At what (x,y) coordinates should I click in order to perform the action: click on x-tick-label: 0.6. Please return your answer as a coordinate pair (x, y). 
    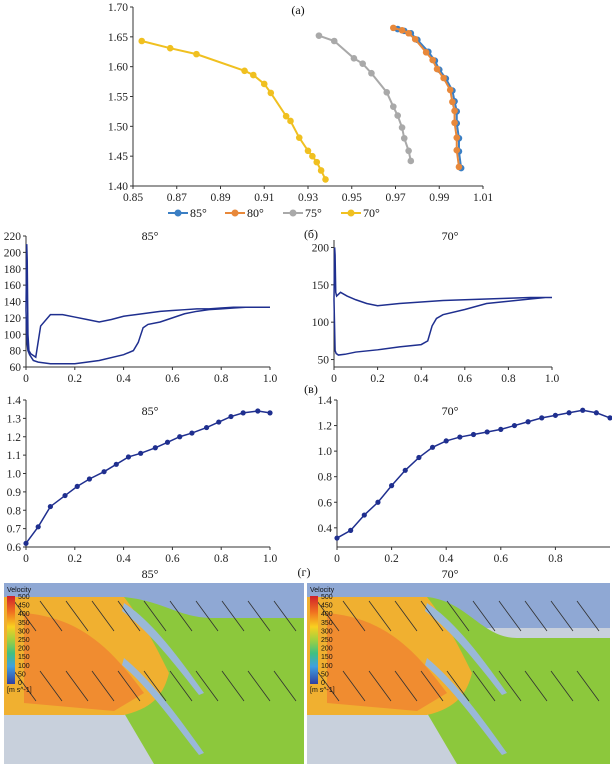
    Looking at the image, I should click on (172, 559).